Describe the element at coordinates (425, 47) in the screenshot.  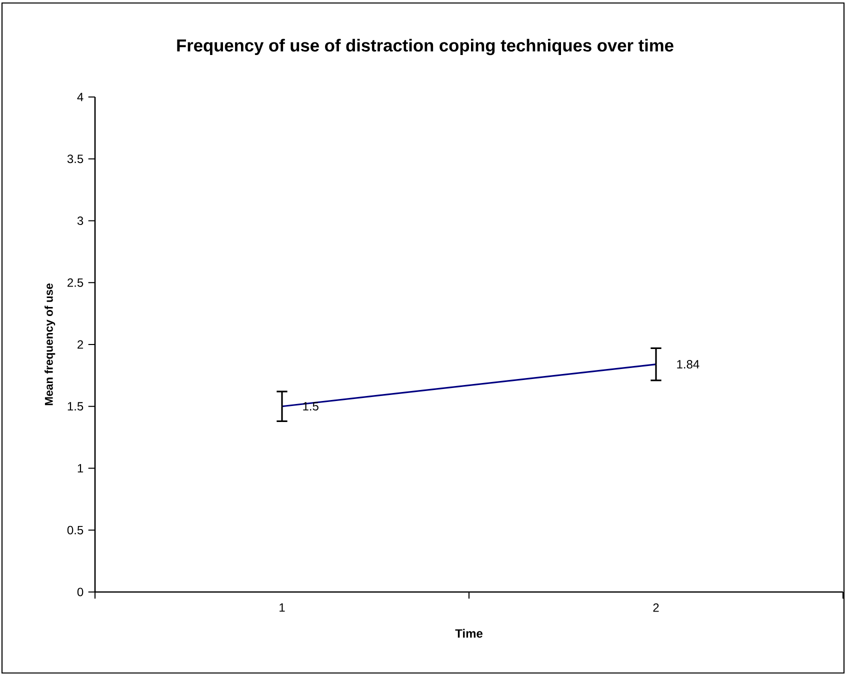
I see `chart-title: Frequency of use of distraction coping techniques over time` at that location.